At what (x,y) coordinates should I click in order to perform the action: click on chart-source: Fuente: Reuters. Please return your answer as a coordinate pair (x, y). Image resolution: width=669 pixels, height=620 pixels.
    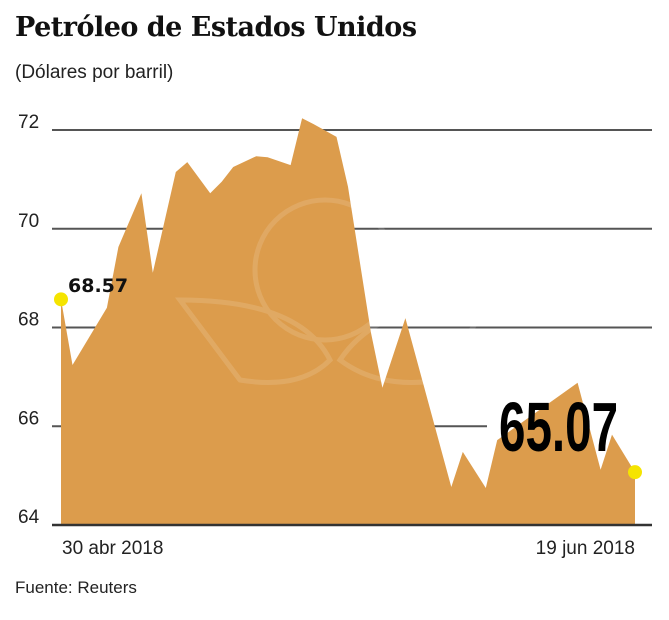
    Looking at the image, I should click on (76, 587).